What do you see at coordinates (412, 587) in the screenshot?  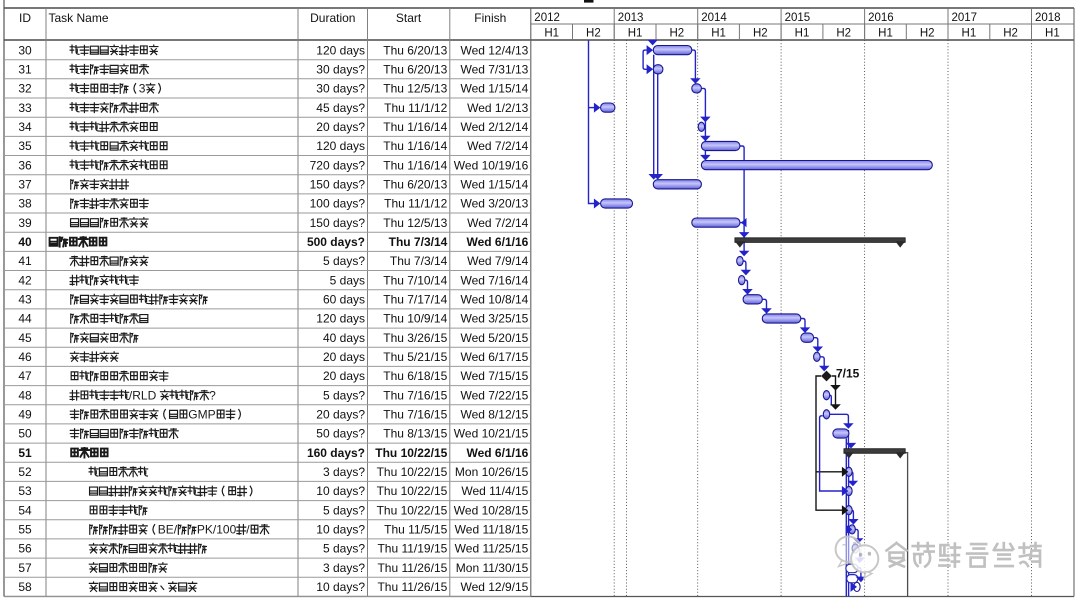 I see `svg-text: Thu 11/26/15` at bounding box center [412, 587].